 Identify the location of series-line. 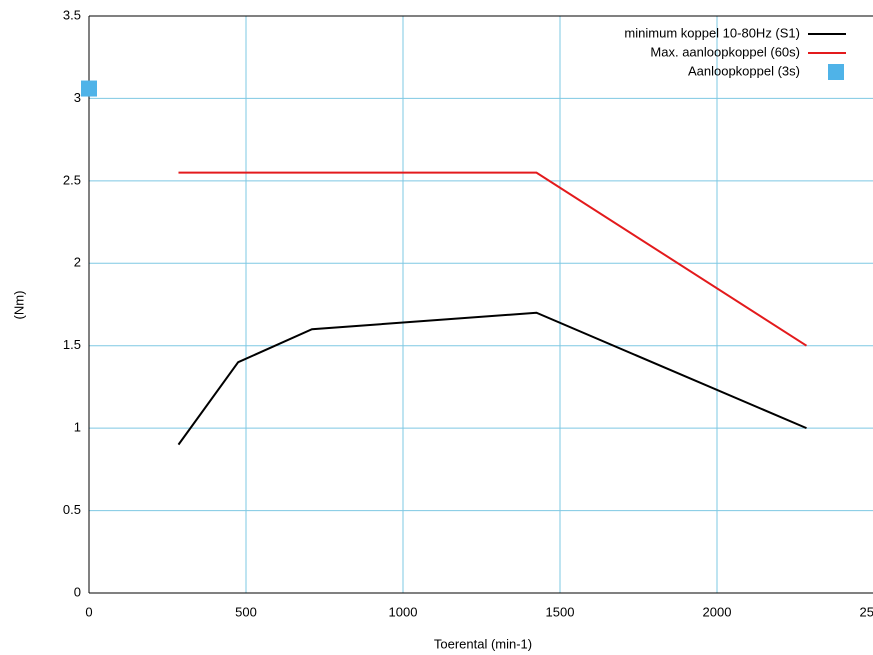
(492, 378).